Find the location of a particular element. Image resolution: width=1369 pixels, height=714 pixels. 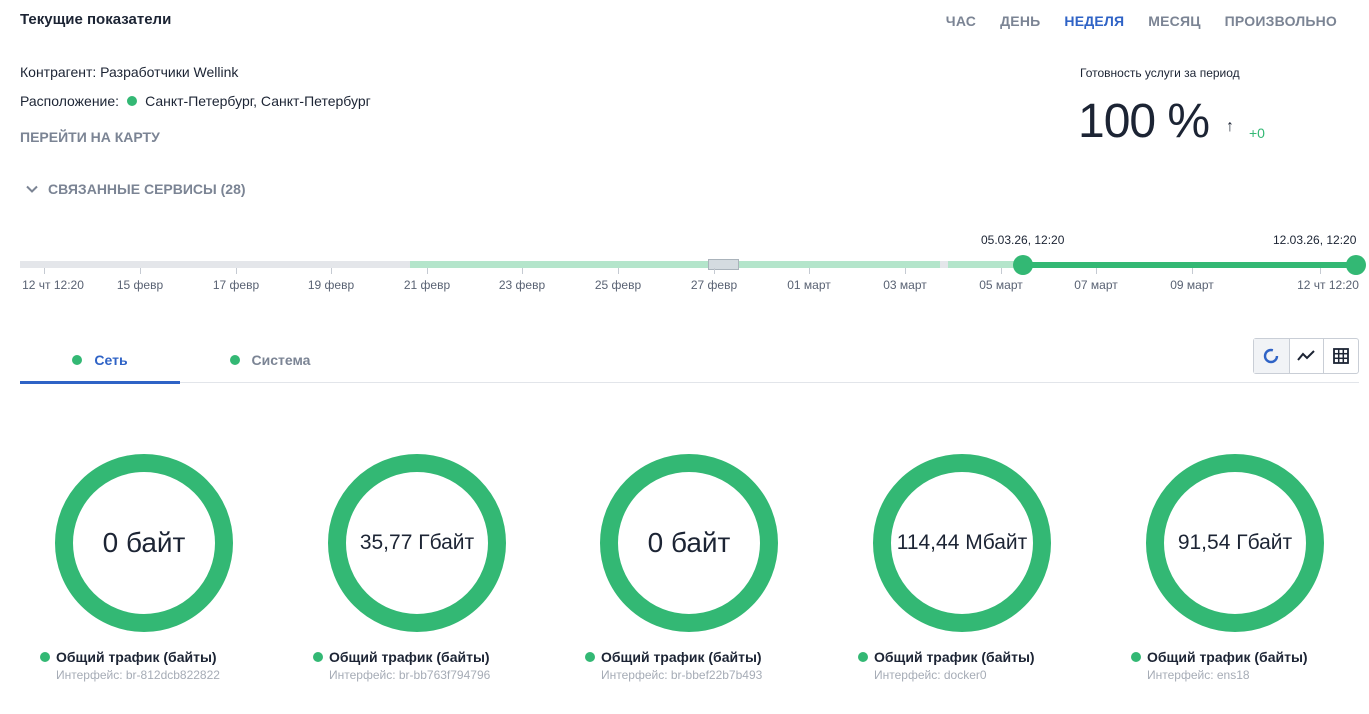

range-end-label: 12.03.26, 12:20 is located at coordinates (1315, 240).